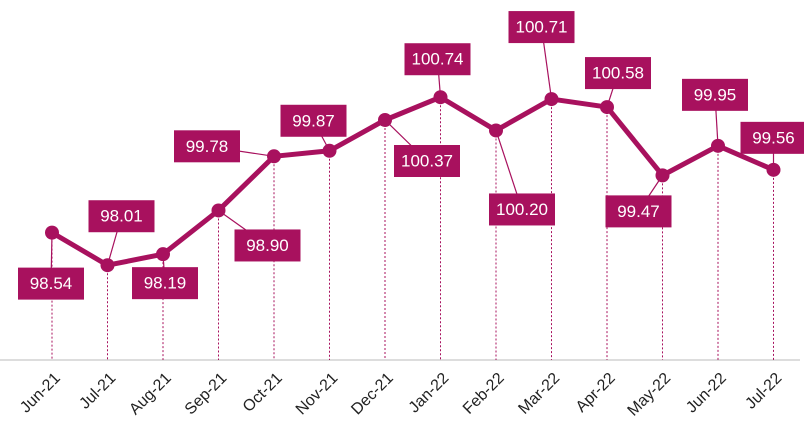 This screenshot has height=433, width=804. I want to click on x-tick-label: Jul-21, so click(97, 391).